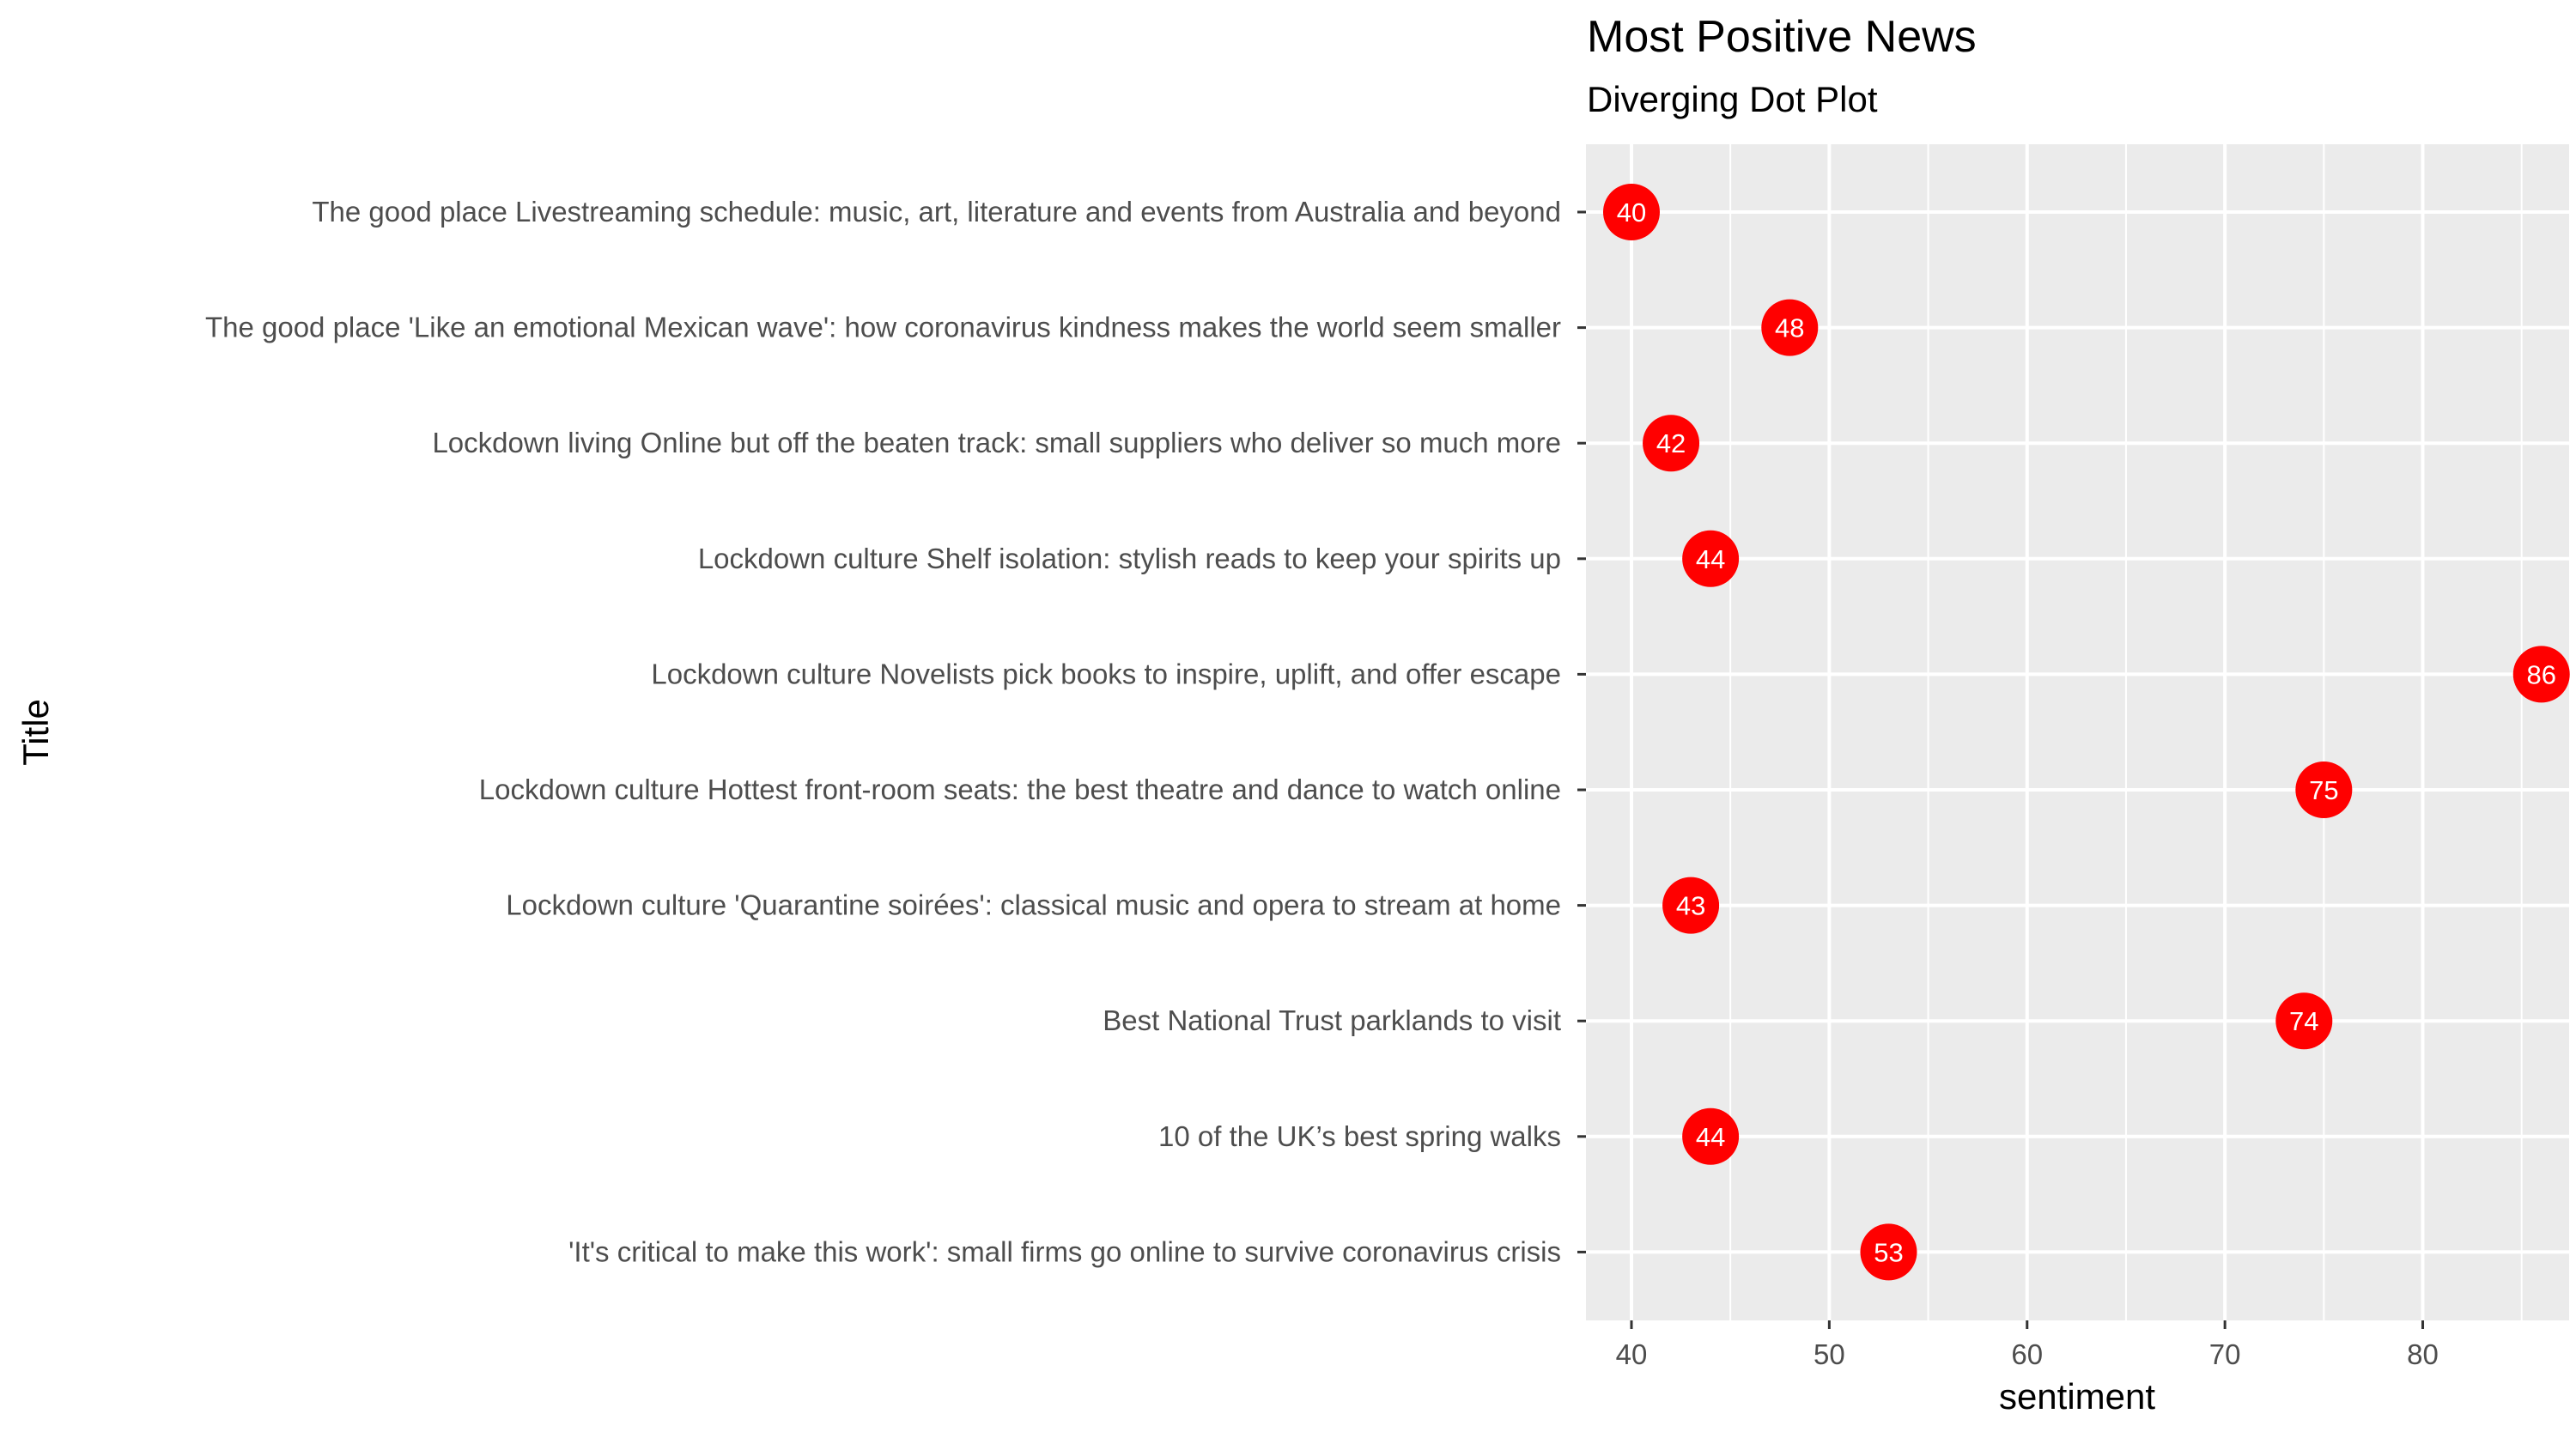  I want to click on x-tick-label: 40, so click(1632, 1354).